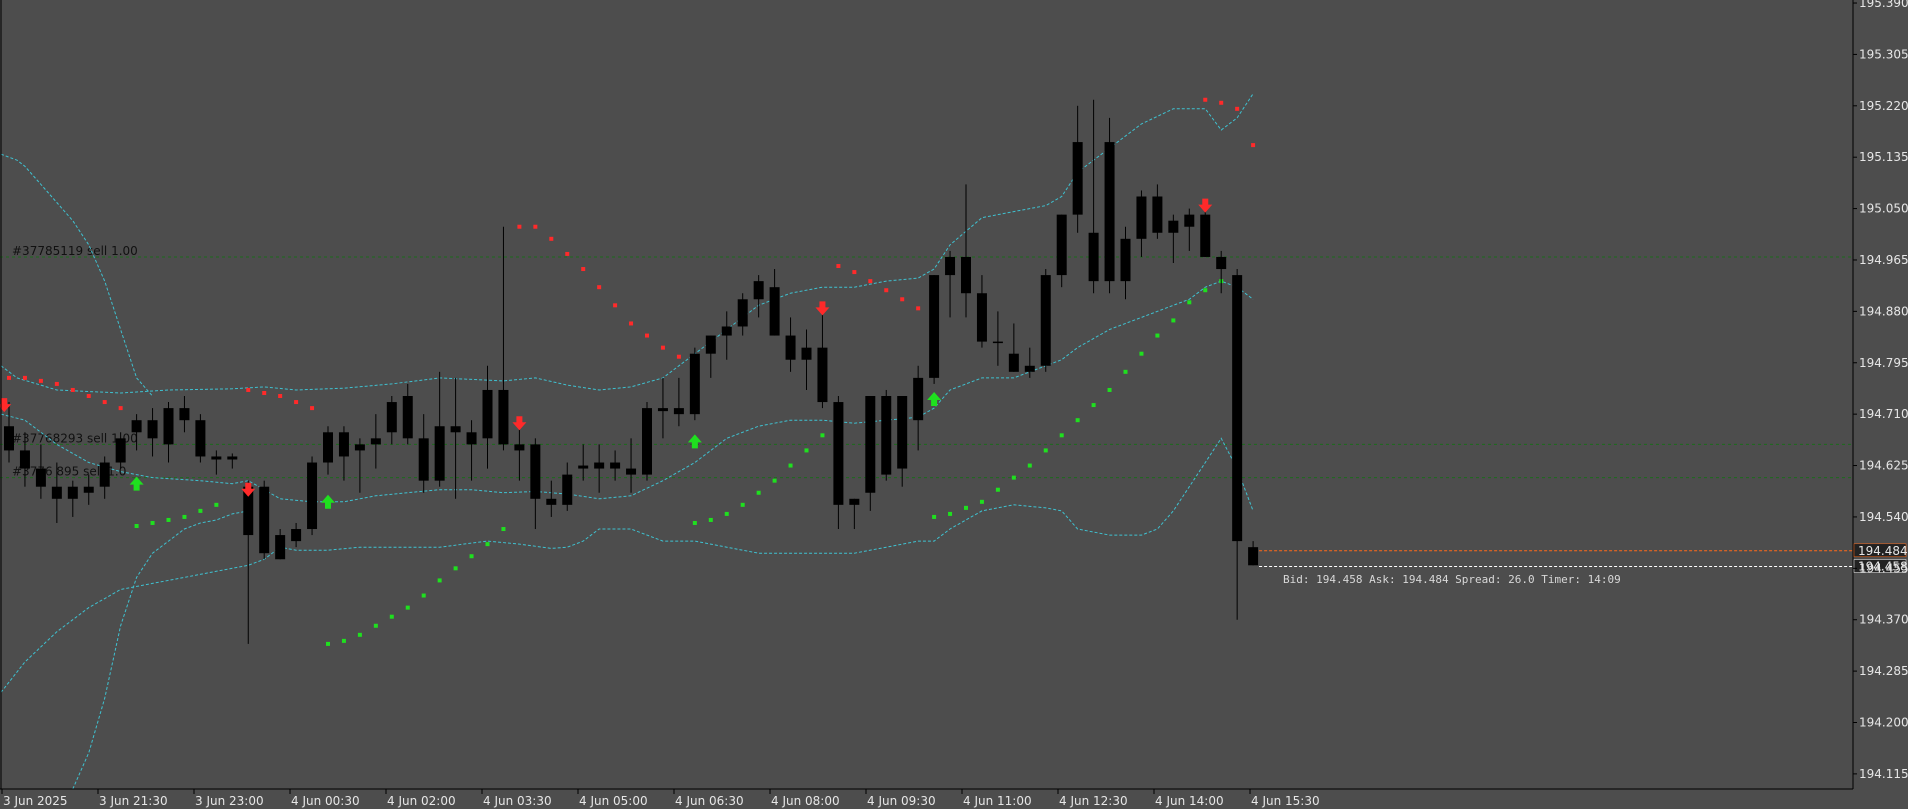 This screenshot has width=1908, height=809. Describe the element at coordinates (1883, 363) in the screenshot. I see `price-tick-label: 194.795` at that location.